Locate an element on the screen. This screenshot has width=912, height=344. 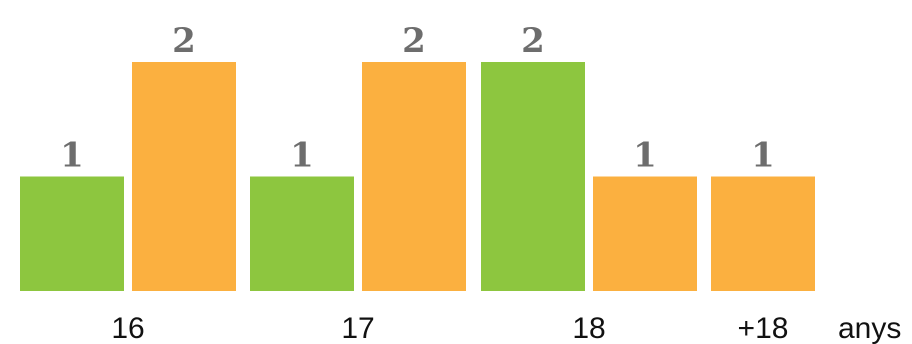
data-label-plus18-series-2: 1 is located at coordinates (763, 156).